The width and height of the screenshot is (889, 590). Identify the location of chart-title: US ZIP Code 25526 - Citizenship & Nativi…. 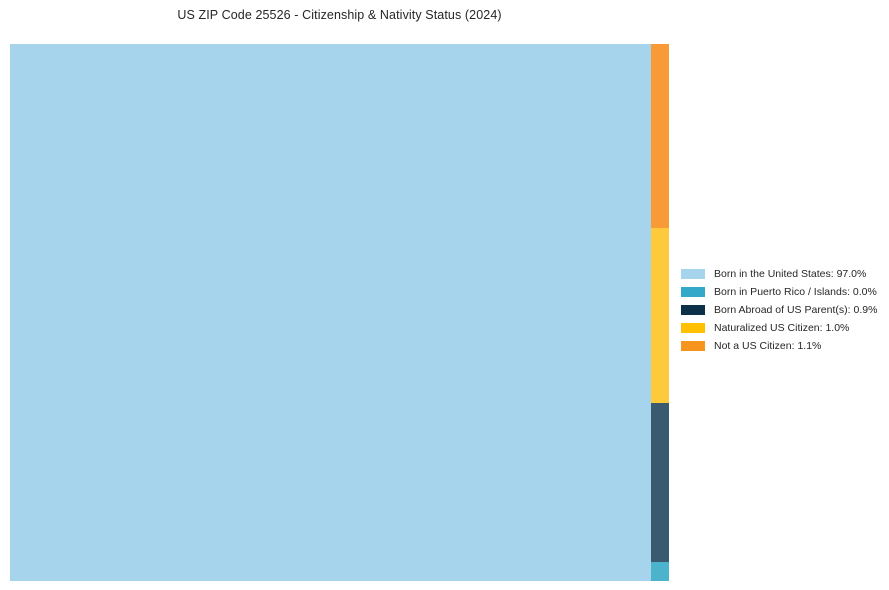
(339, 15).